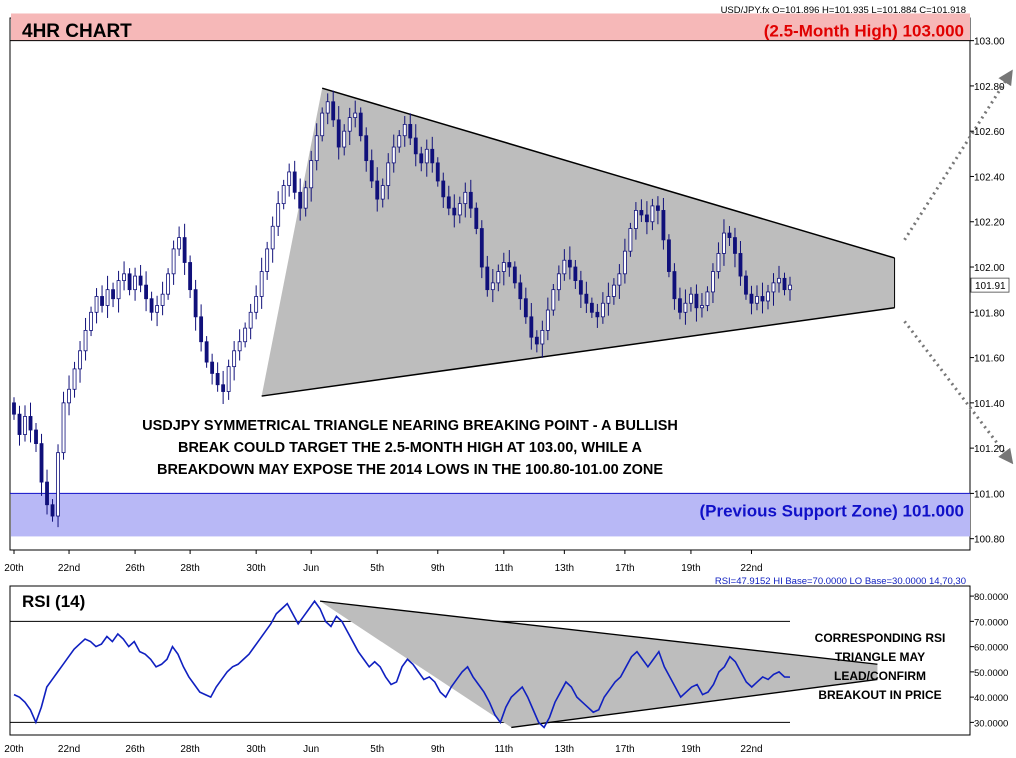 The height and width of the screenshot is (758, 1016). I want to click on price-y-tick-label: 100.80, so click(989, 540).